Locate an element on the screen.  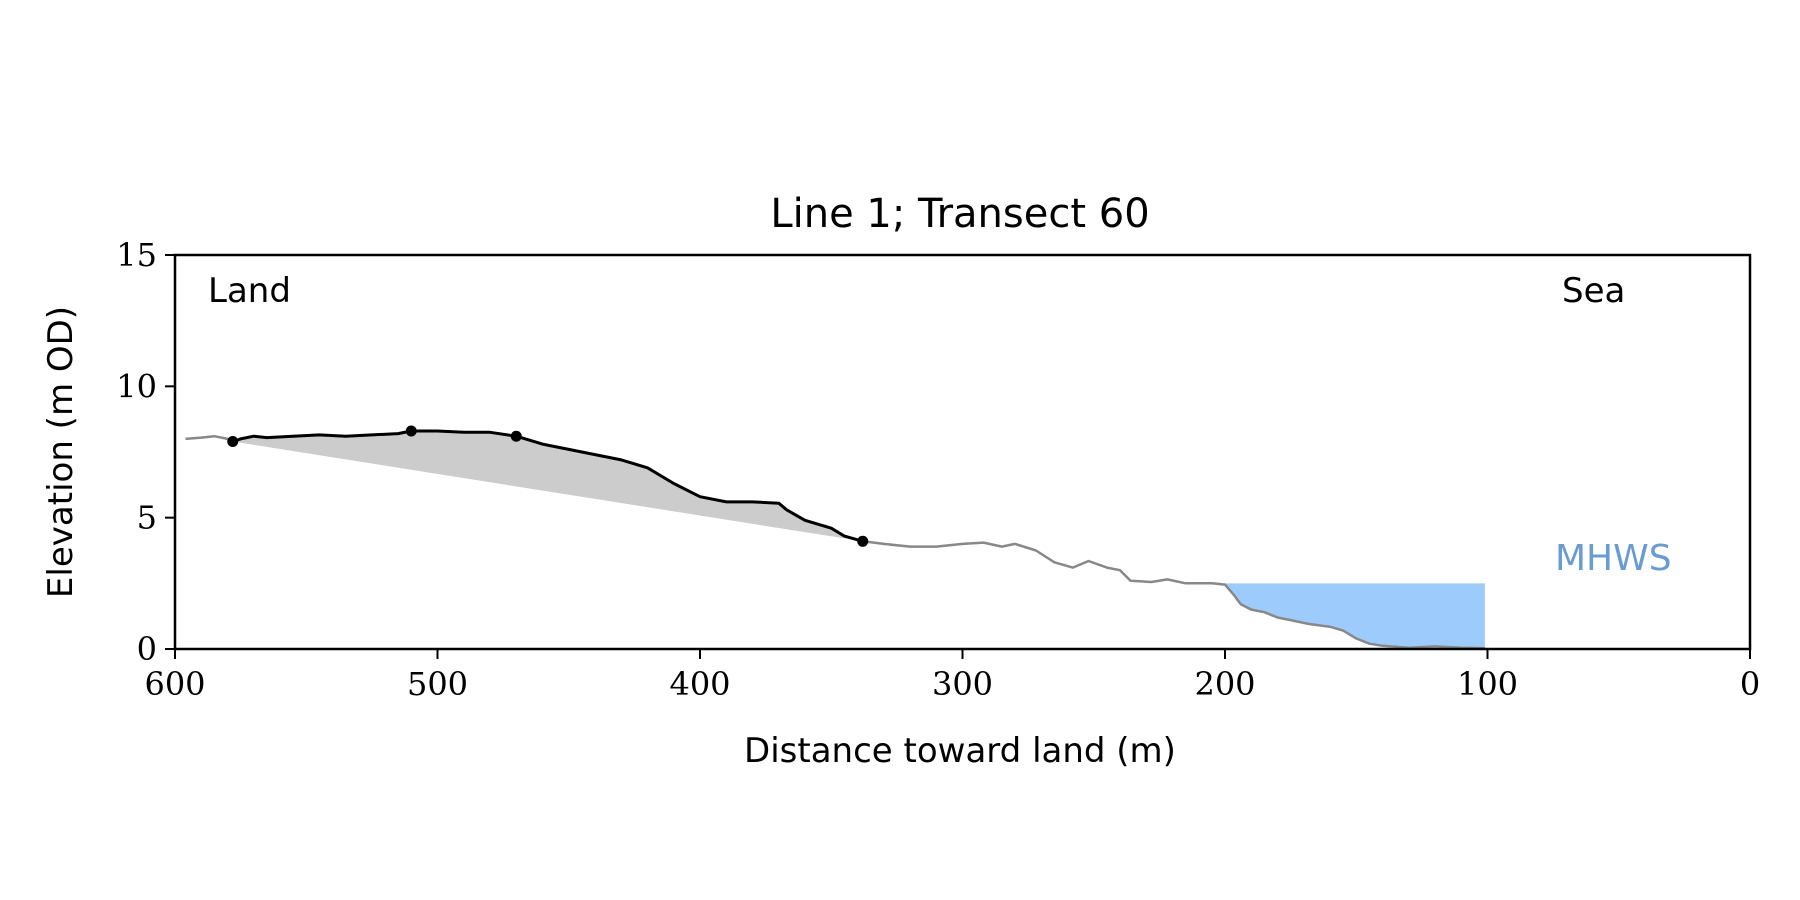
x-axis-label: Distance toward land (m) is located at coordinates (960, 751).